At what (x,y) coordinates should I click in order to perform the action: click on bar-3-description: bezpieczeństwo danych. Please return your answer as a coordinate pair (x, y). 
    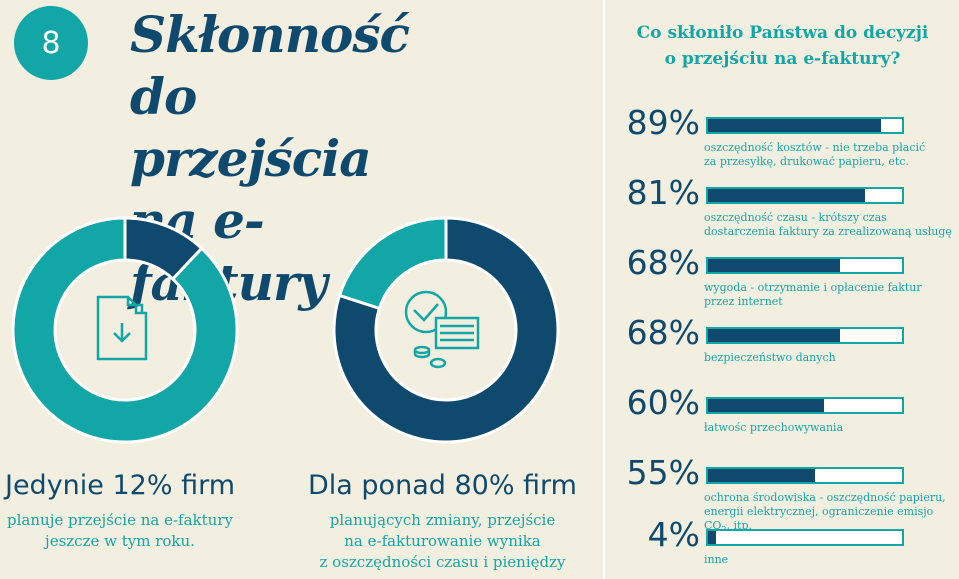
    Looking at the image, I should click on (831, 358).